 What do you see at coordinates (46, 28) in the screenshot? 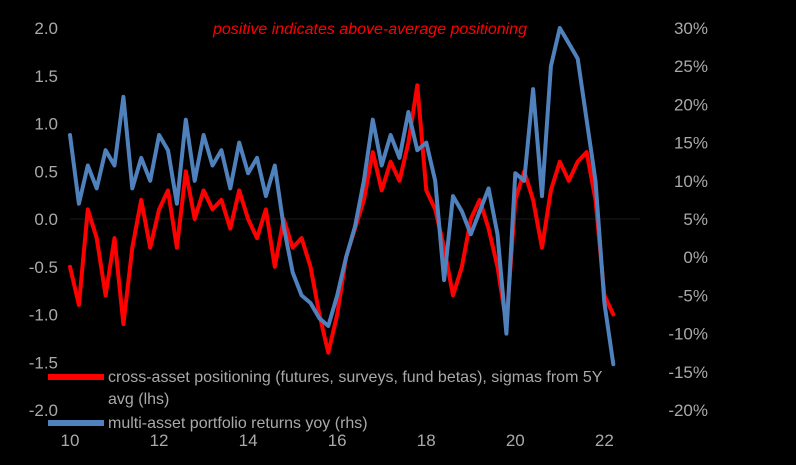
I see `y-left-tick-label: 2.0` at bounding box center [46, 28].